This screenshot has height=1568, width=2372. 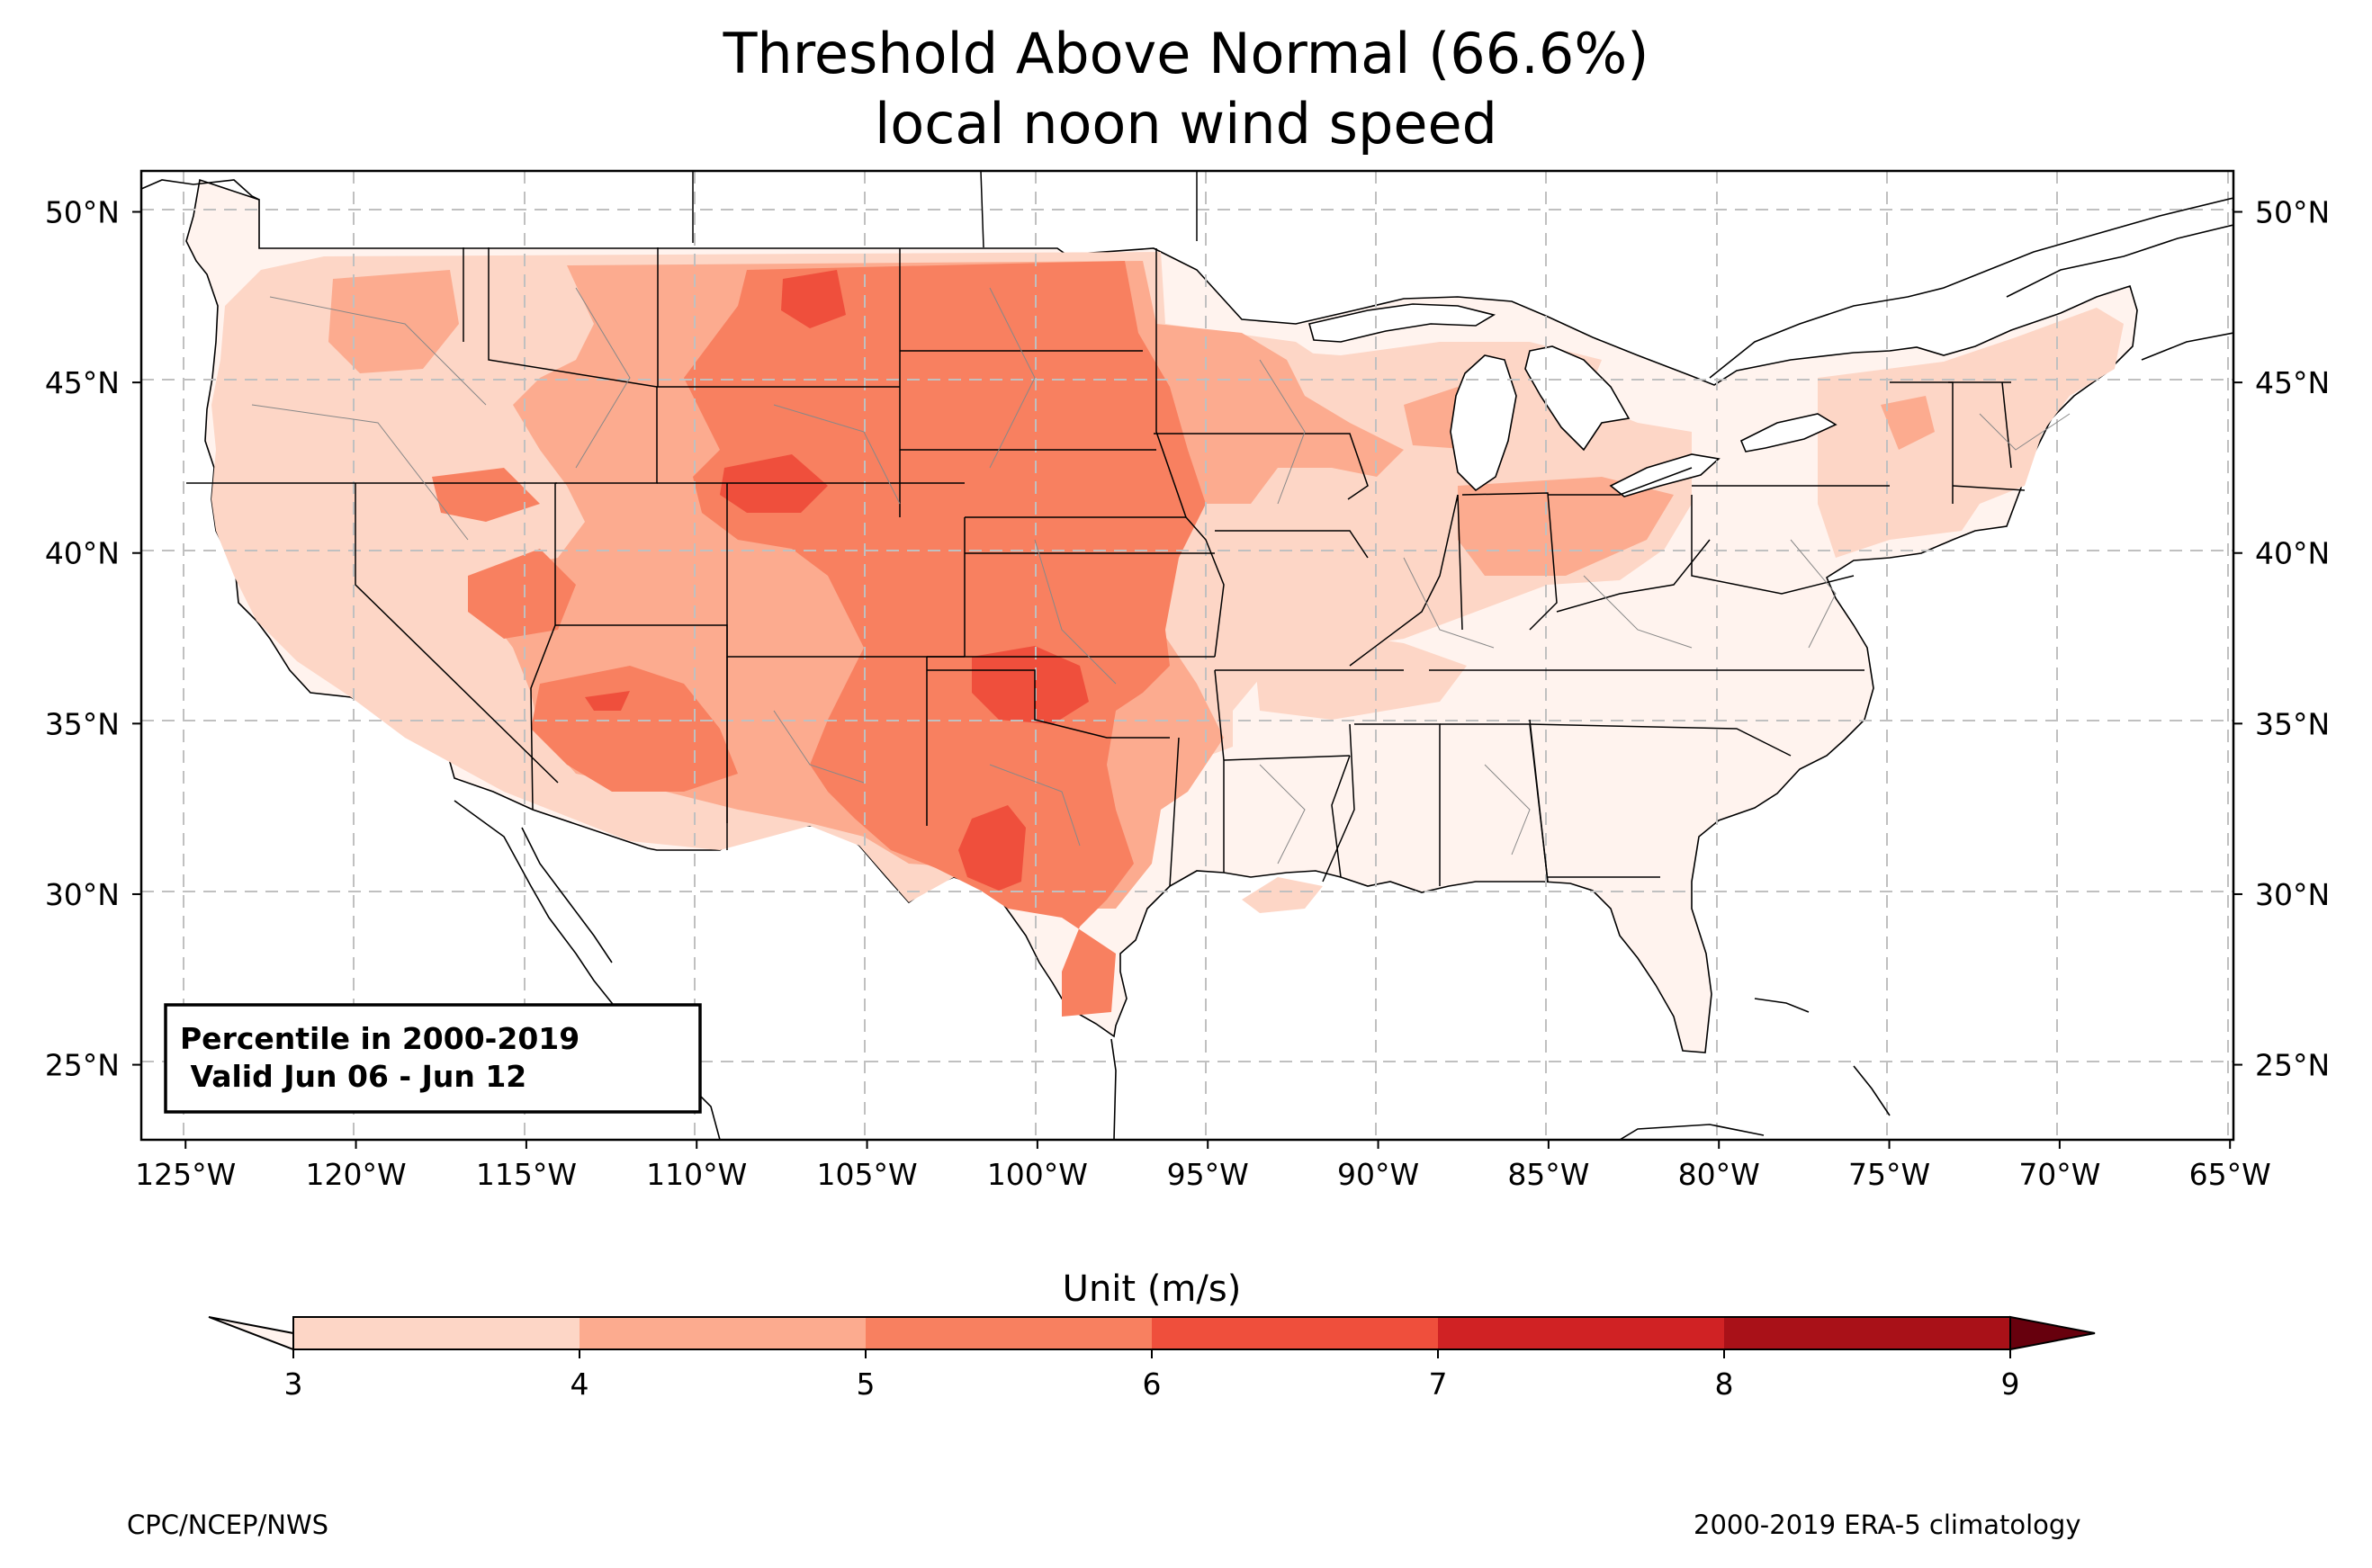 What do you see at coordinates (380, 1038) in the screenshot?
I see `info-box-line-1: Percentile in 2000-2019` at bounding box center [380, 1038].